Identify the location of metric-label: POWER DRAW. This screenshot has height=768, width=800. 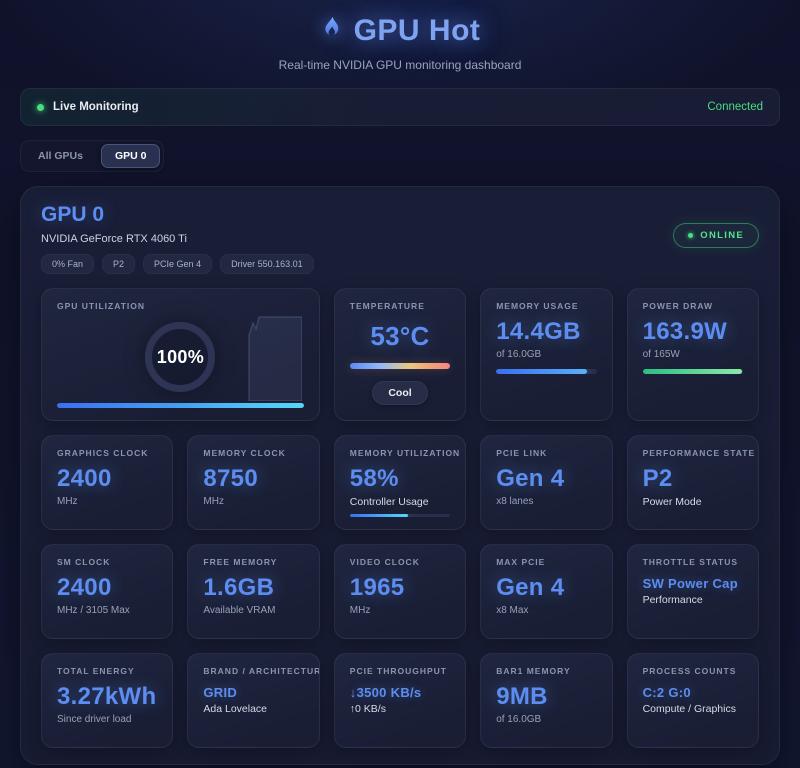
(678, 306).